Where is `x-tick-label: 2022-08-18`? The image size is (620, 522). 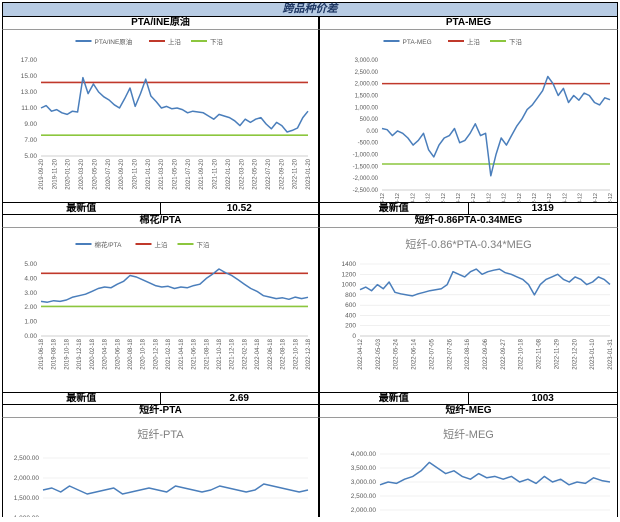 x-tick-label: 2022-08-18 is located at coordinates (284, 353).